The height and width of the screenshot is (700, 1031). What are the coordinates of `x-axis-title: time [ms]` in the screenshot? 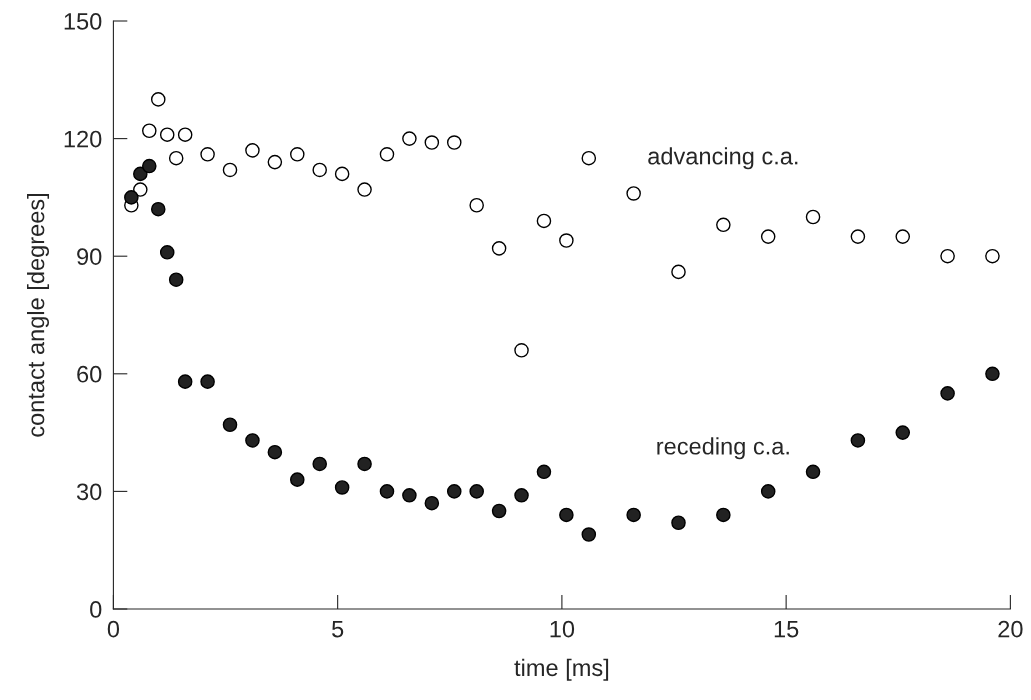 It's located at (561, 669).